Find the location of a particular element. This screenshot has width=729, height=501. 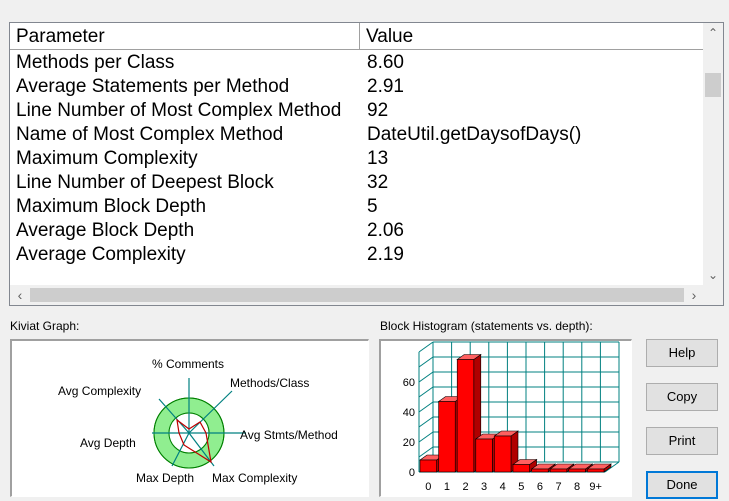

value-cell: 2.91 is located at coordinates (385, 86).